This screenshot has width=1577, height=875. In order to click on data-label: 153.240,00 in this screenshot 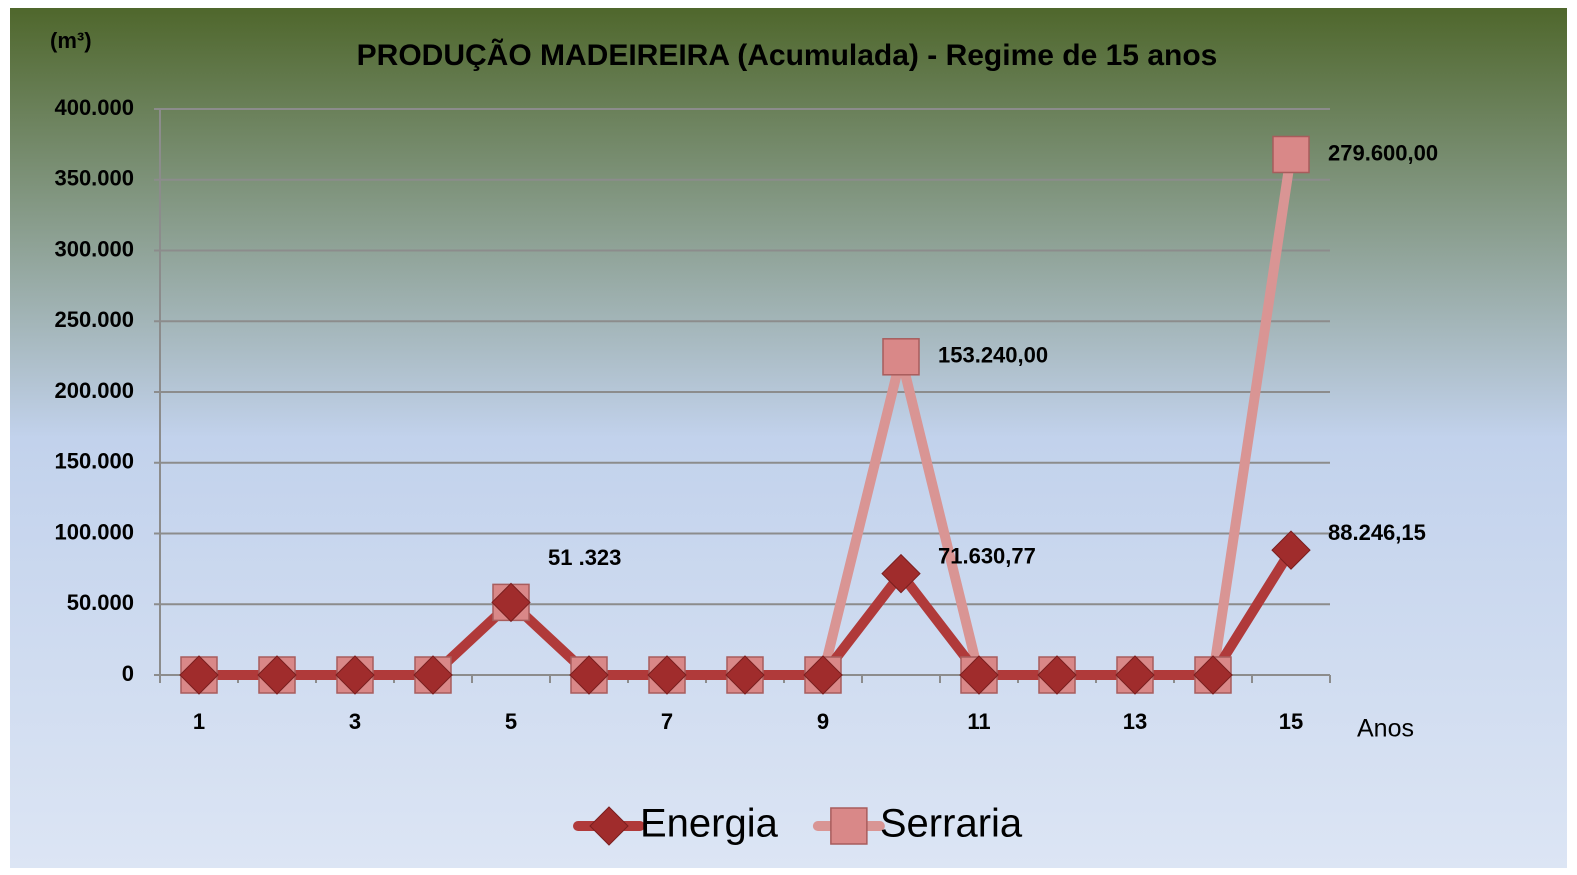, I will do `click(993, 355)`.